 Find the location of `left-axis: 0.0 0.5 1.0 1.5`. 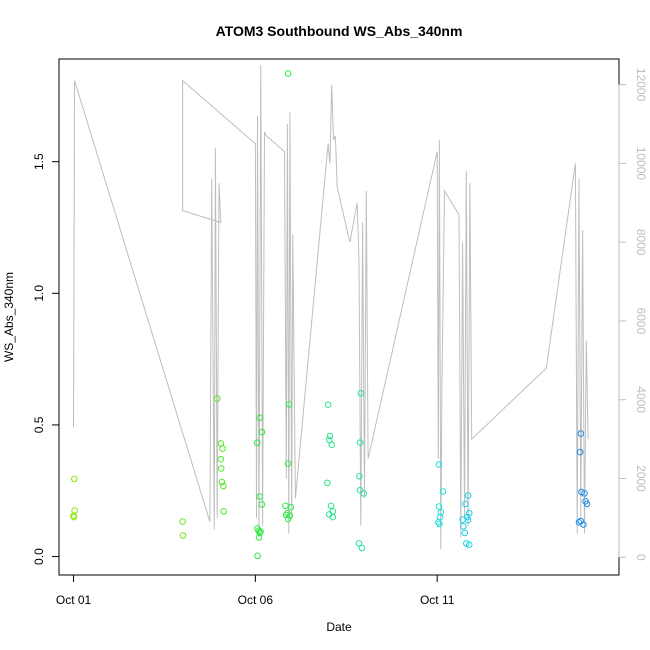

left-axis: 0.0 0.5 1.0 1.5 is located at coordinates (46, 359).